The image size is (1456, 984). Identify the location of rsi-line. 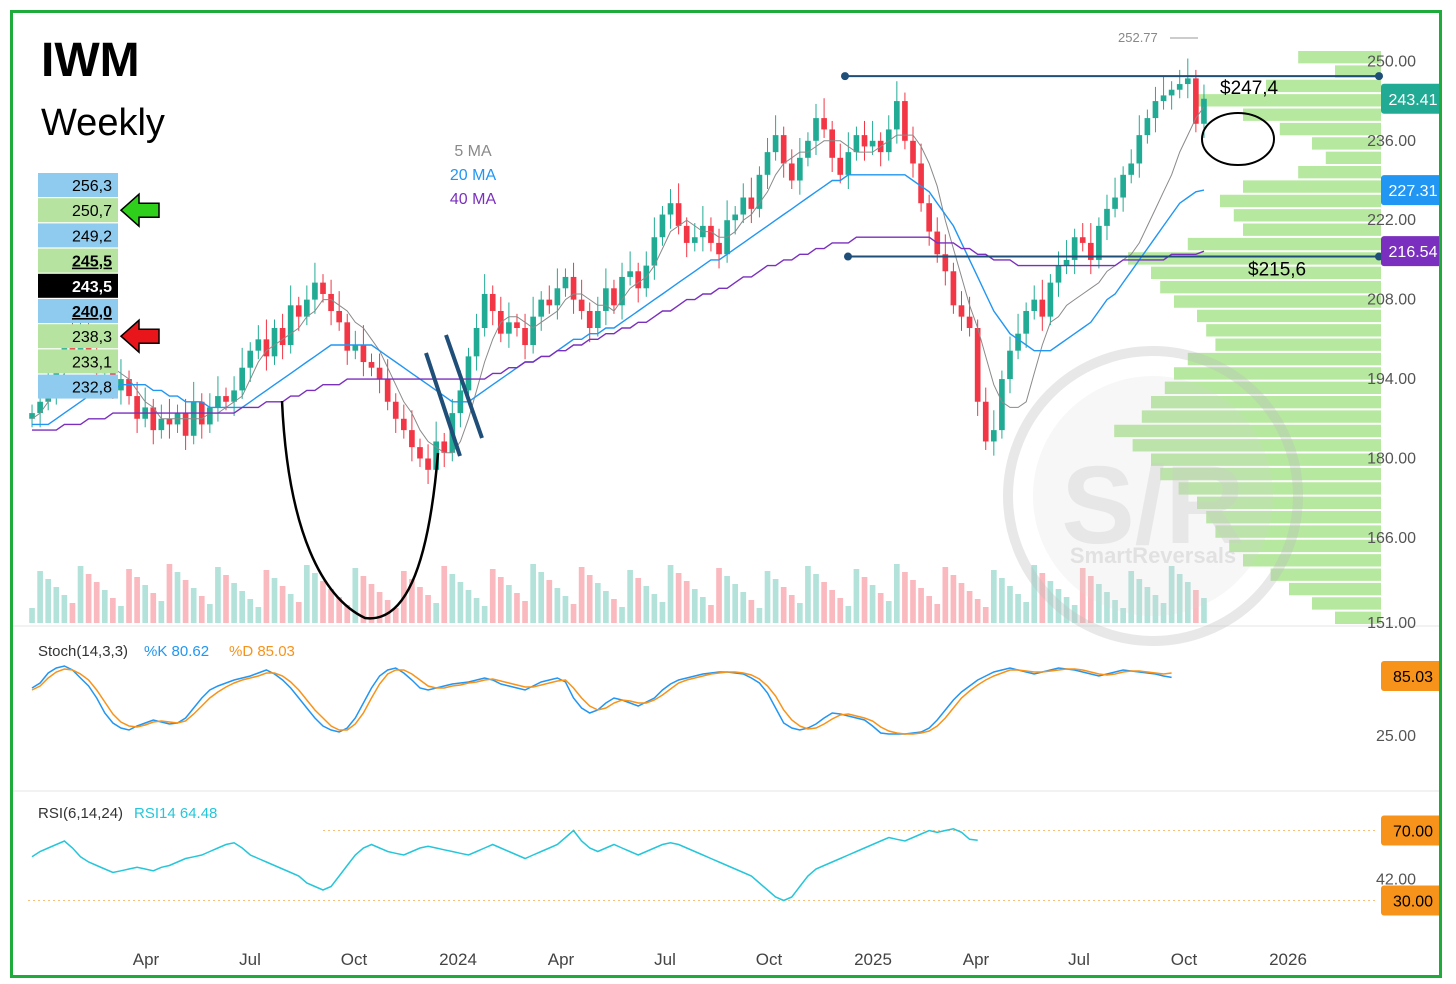
(504, 865).